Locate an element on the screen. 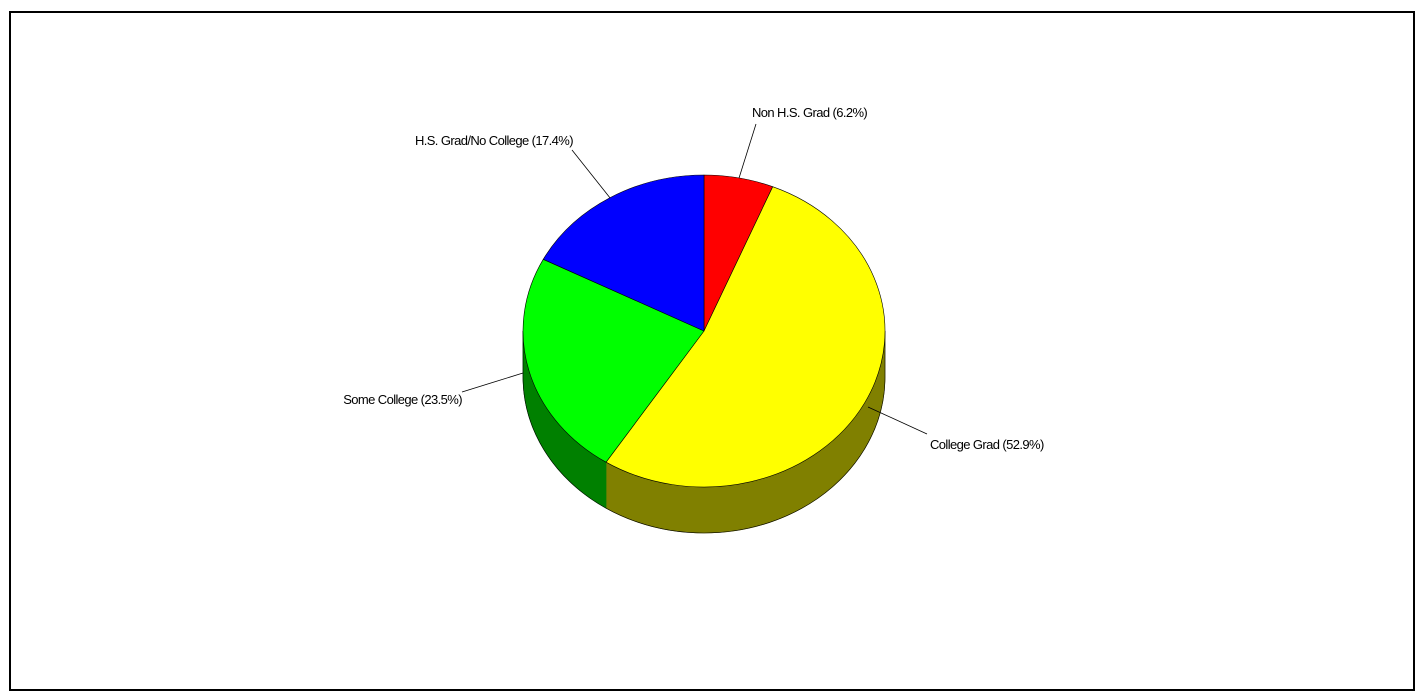  leader-line-some-college is located at coordinates (492, 382).